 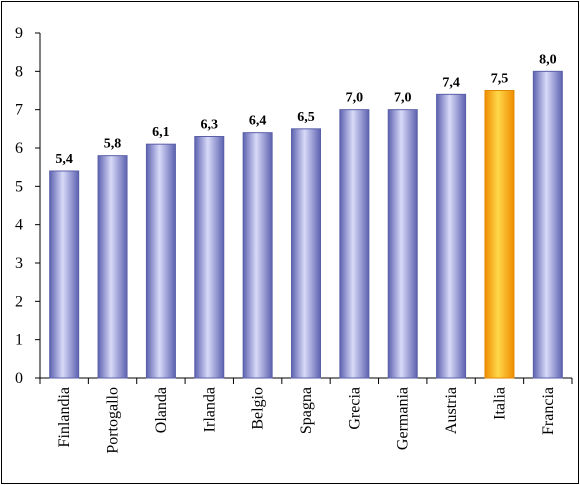 I want to click on category-label-spagna: Spagna, so click(x=306, y=410).